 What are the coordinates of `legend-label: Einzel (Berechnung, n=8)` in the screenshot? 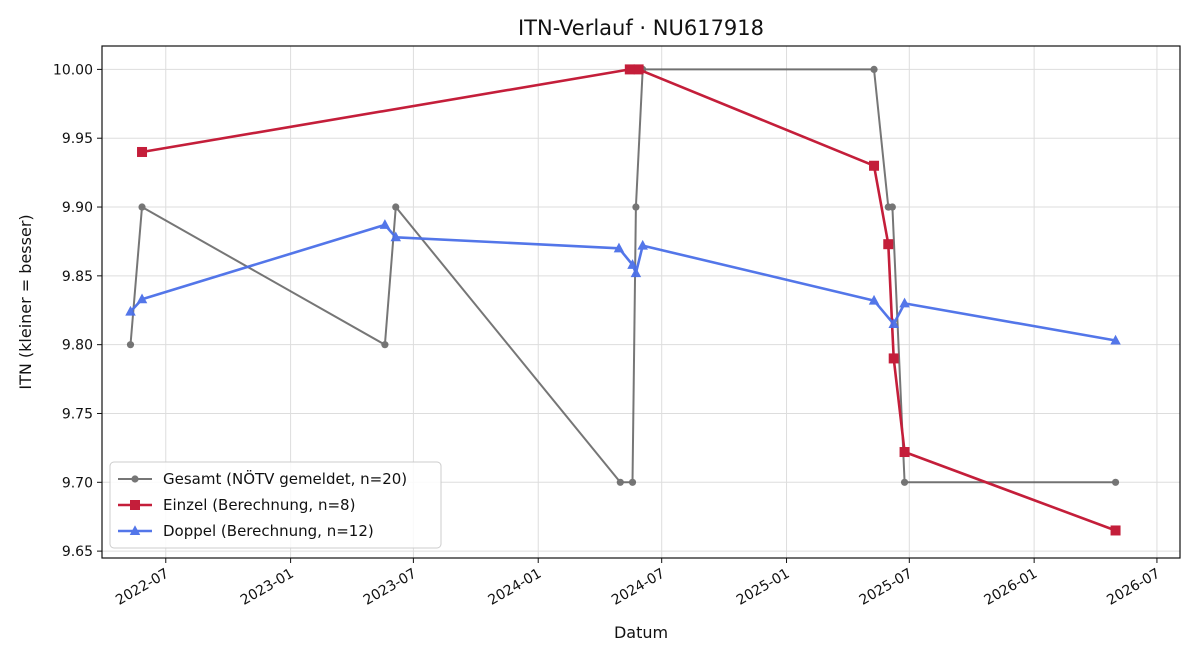 It's located at (259, 505).